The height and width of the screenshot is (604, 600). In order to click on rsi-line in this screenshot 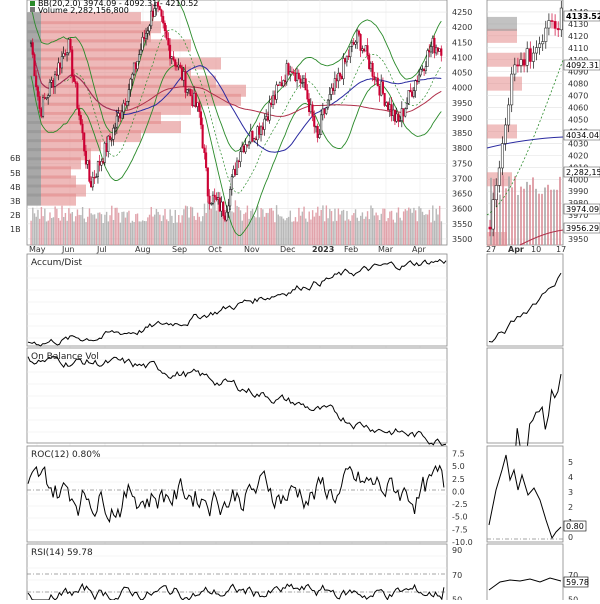, I will do `click(236, 591)`.